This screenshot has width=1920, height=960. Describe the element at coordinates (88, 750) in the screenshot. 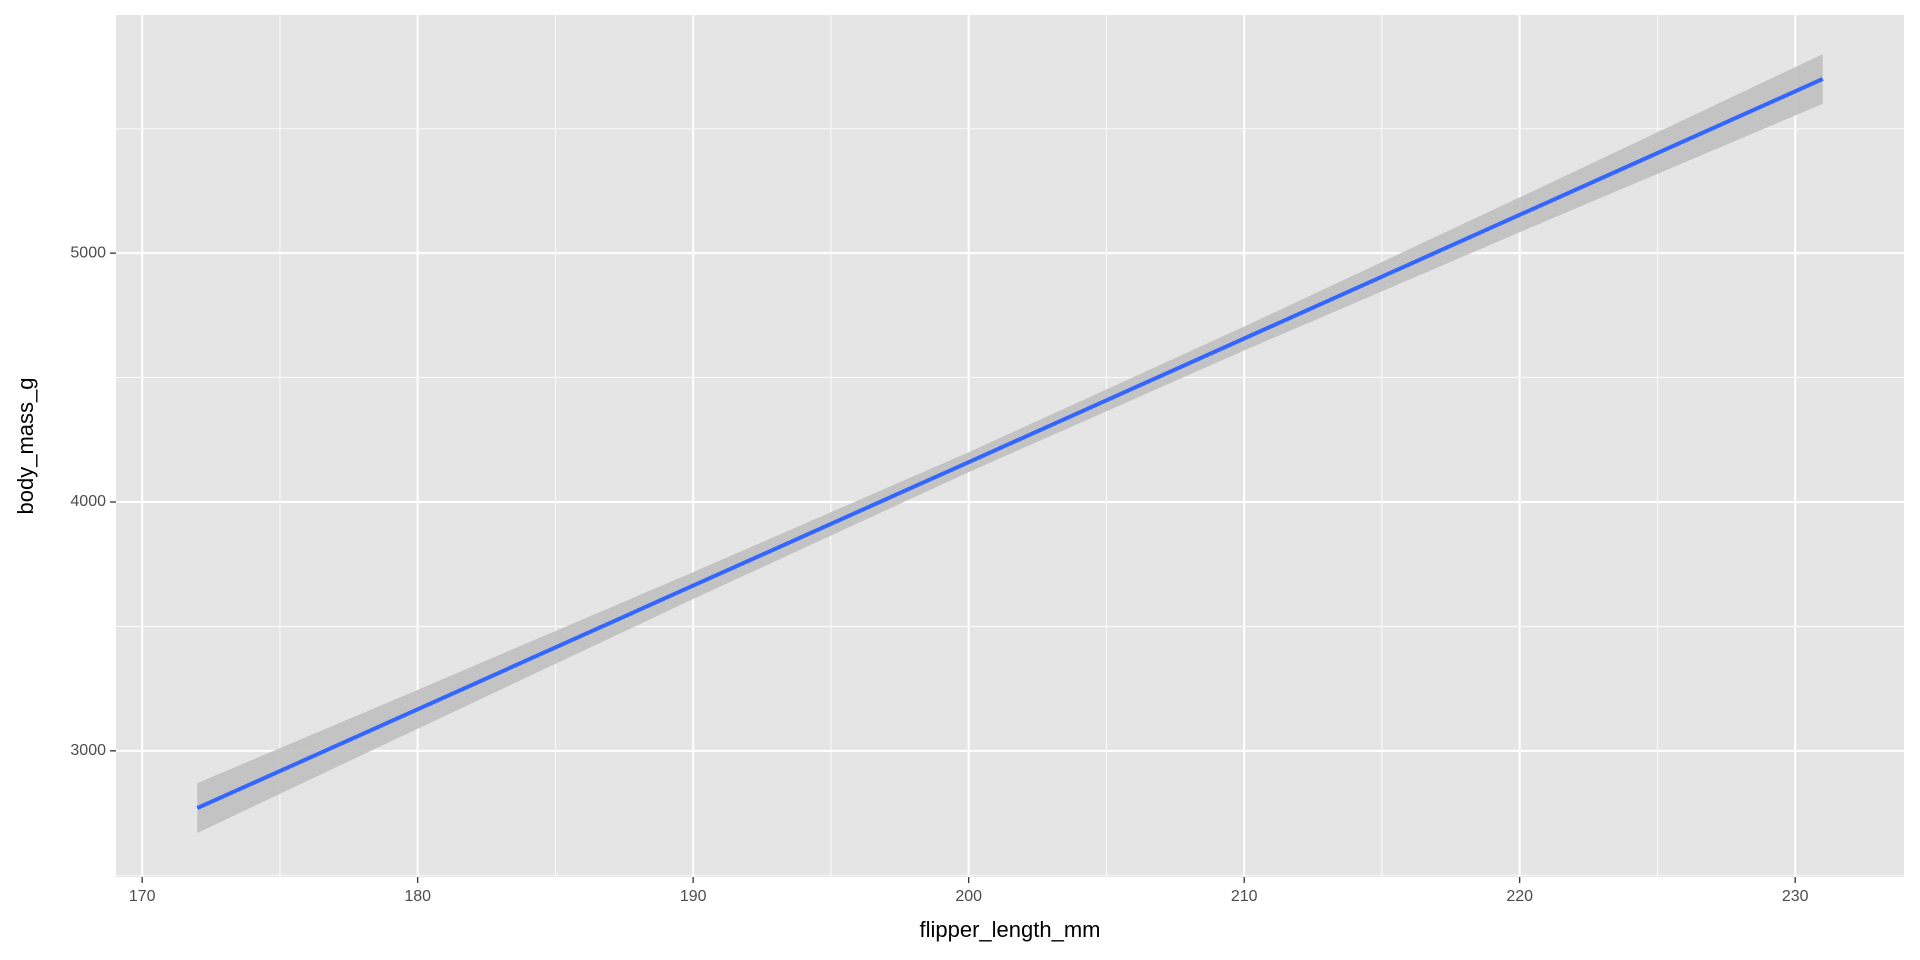

I see `y-tick-label: 3000` at that location.